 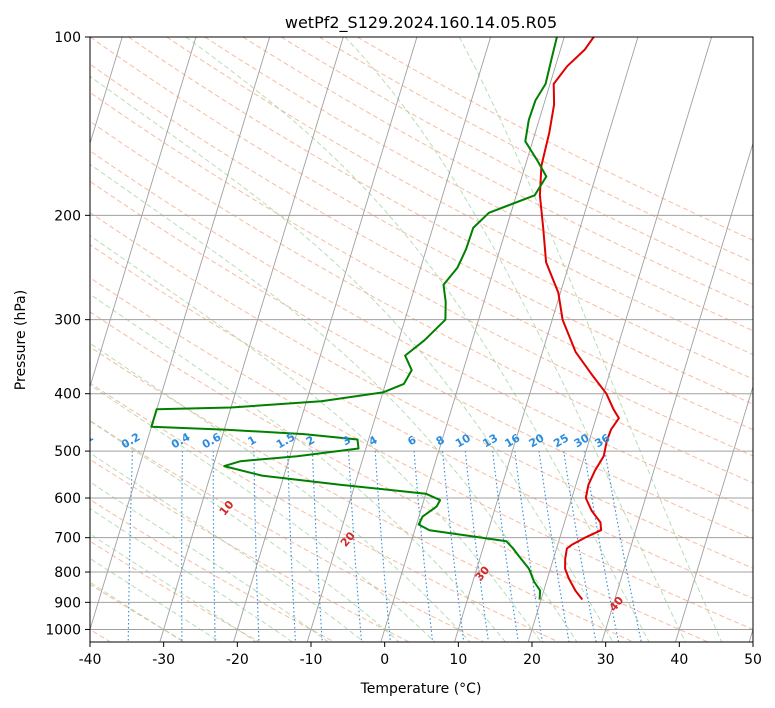 I want to click on x-tick-label: 50, so click(x=753, y=660).